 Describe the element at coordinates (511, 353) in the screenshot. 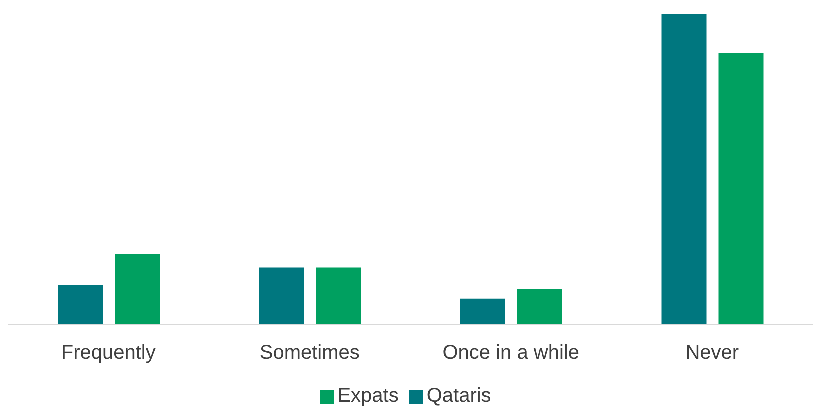

I see `x-tick-label: Once in a while` at that location.